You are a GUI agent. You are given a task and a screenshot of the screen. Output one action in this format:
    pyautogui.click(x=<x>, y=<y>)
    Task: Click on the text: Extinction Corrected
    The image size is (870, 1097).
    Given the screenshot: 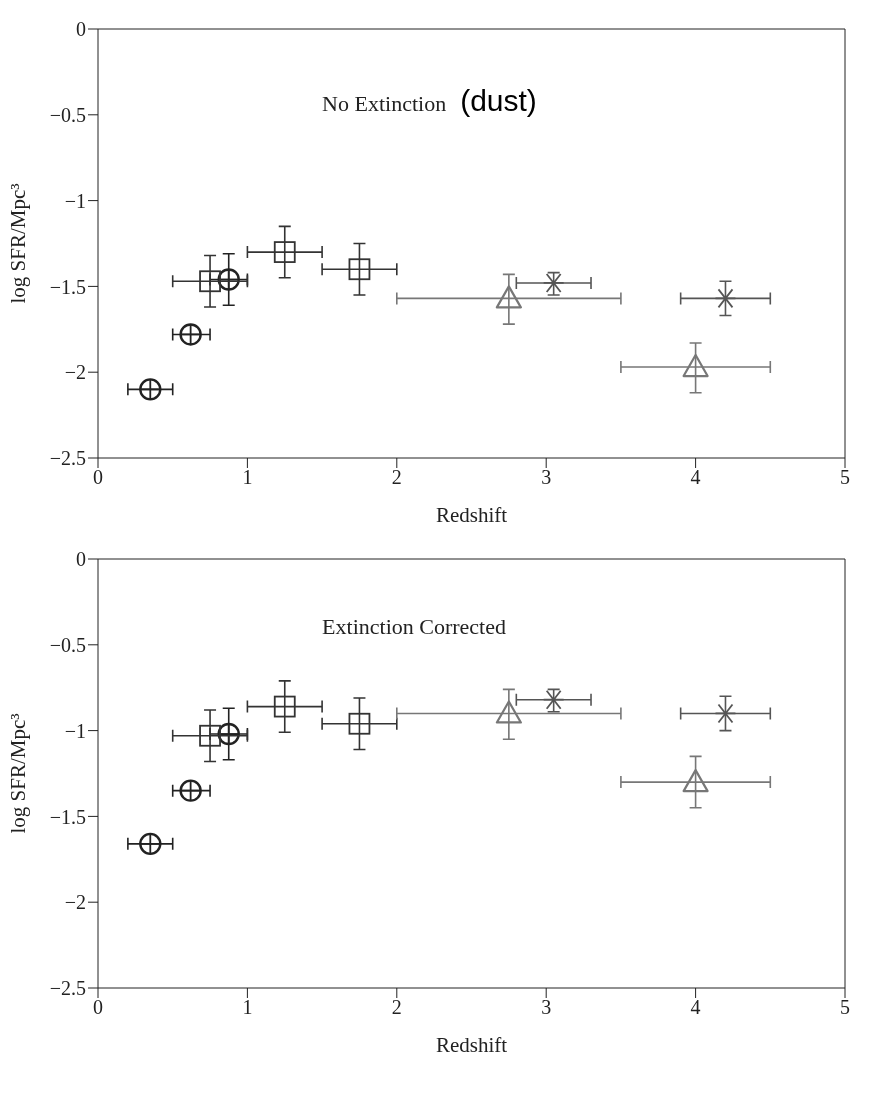 What is the action you would take?
    pyautogui.click(x=414, y=626)
    